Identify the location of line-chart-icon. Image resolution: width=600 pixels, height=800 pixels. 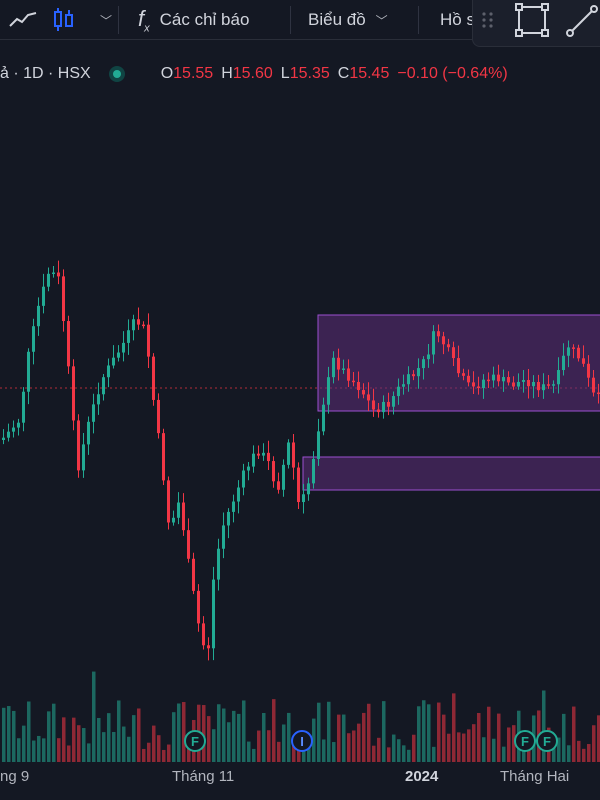
(23, 20).